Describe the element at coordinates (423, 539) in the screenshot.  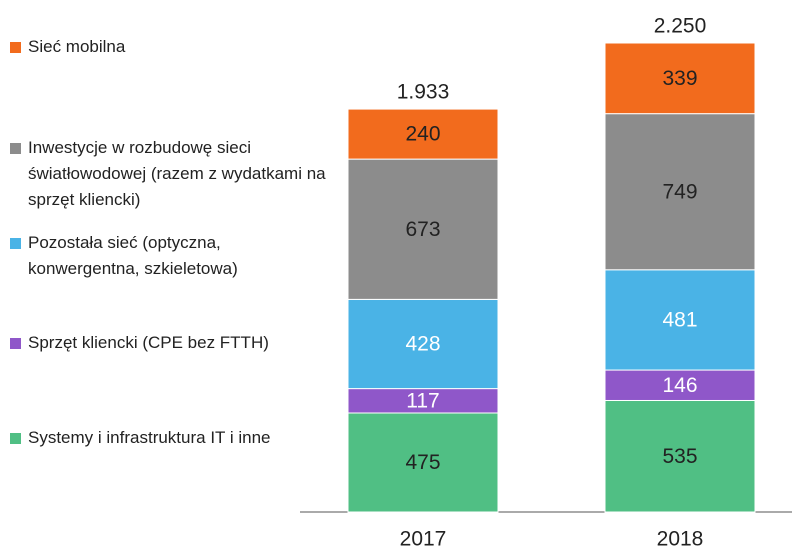
I see `x-tick-label: 2017` at that location.